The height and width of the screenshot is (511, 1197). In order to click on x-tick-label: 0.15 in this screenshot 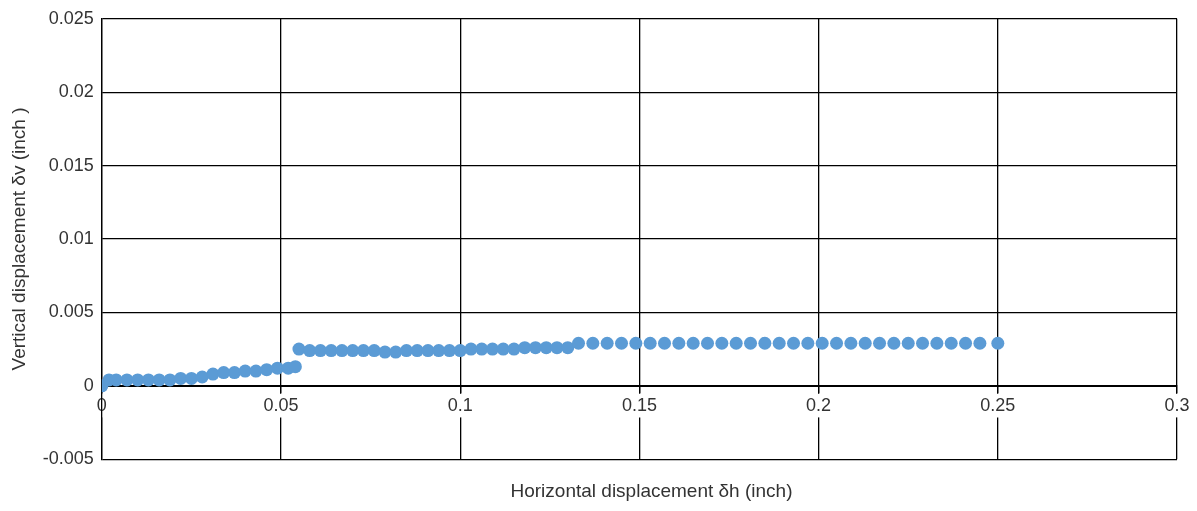, I will do `click(639, 404)`.